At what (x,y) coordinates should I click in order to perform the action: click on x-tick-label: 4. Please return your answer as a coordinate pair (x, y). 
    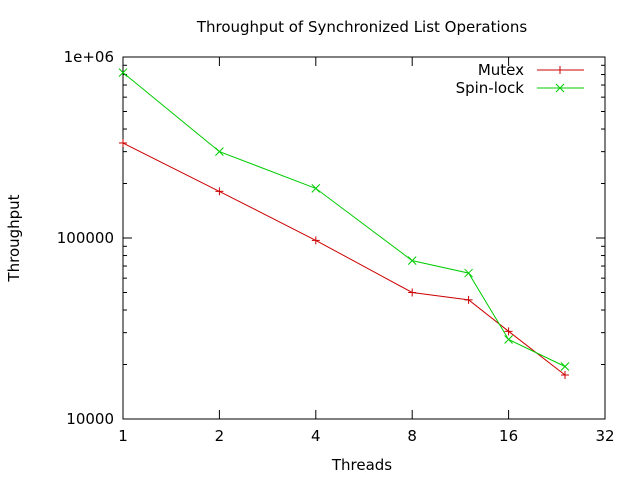
    Looking at the image, I should click on (316, 436).